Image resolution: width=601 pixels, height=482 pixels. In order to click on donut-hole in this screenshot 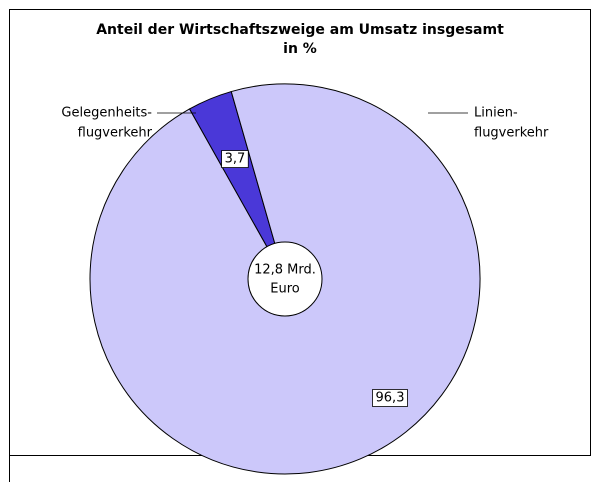, I will do `click(285, 279)`.